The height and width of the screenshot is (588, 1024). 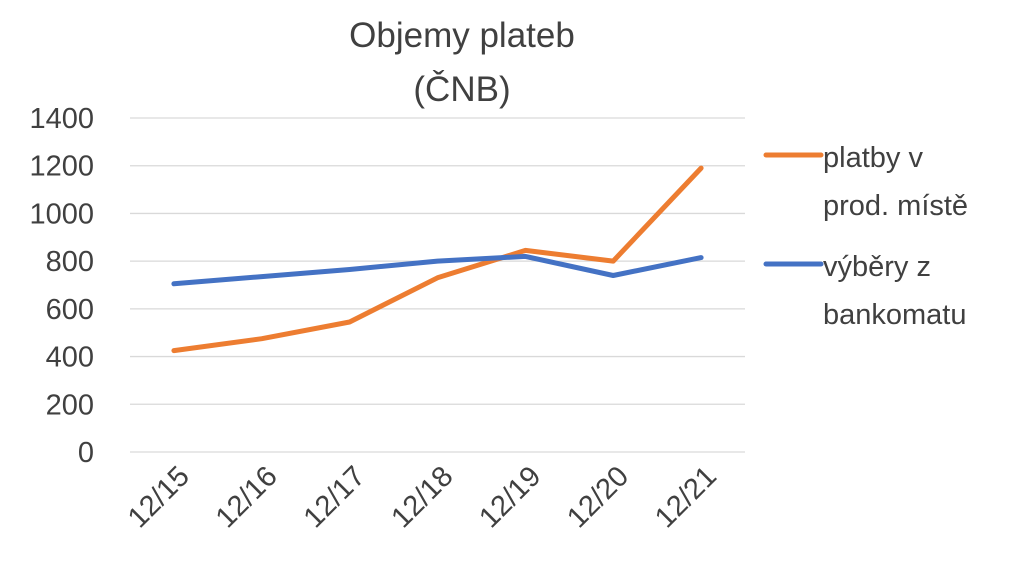 I want to click on y-tick-label: 400, so click(x=70, y=358).